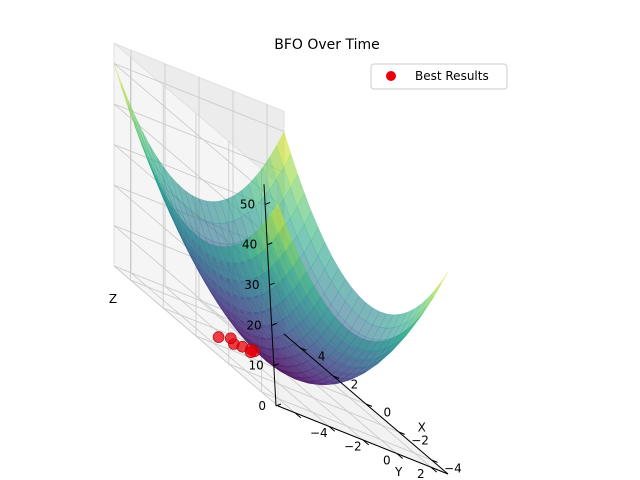 This screenshot has height=480, width=640. What do you see at coordinates (422, 428) in the screenshot?
I see `x-axis-label: X` at bounding box center [422, 428].